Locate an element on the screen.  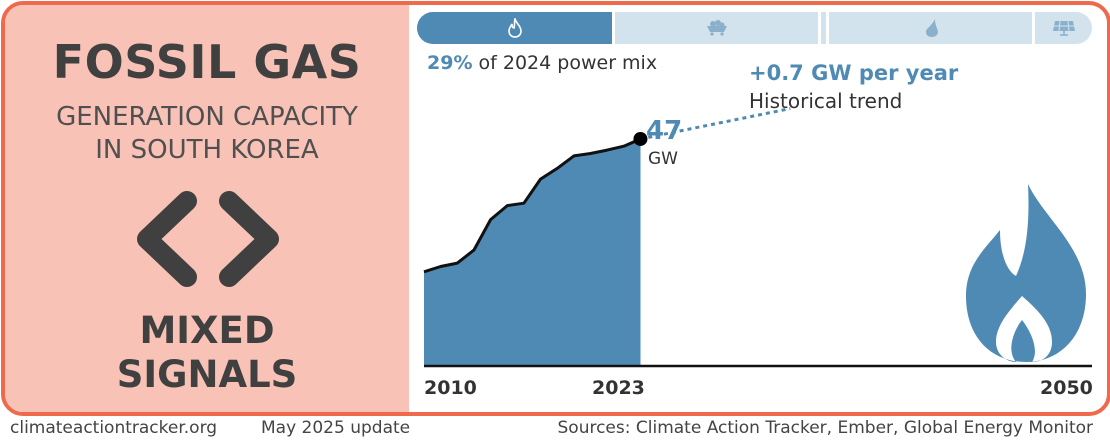
gas-flame-icon is located at coordinates (1026, 273).